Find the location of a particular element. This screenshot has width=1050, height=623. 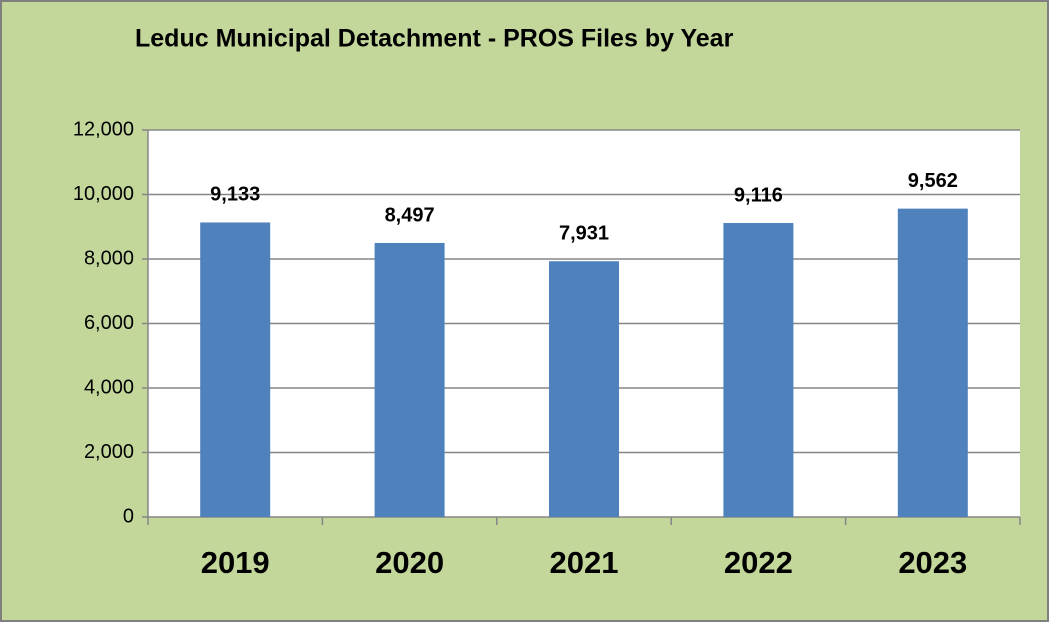

data-label: 7,931 is located at coordinates (584, 234).